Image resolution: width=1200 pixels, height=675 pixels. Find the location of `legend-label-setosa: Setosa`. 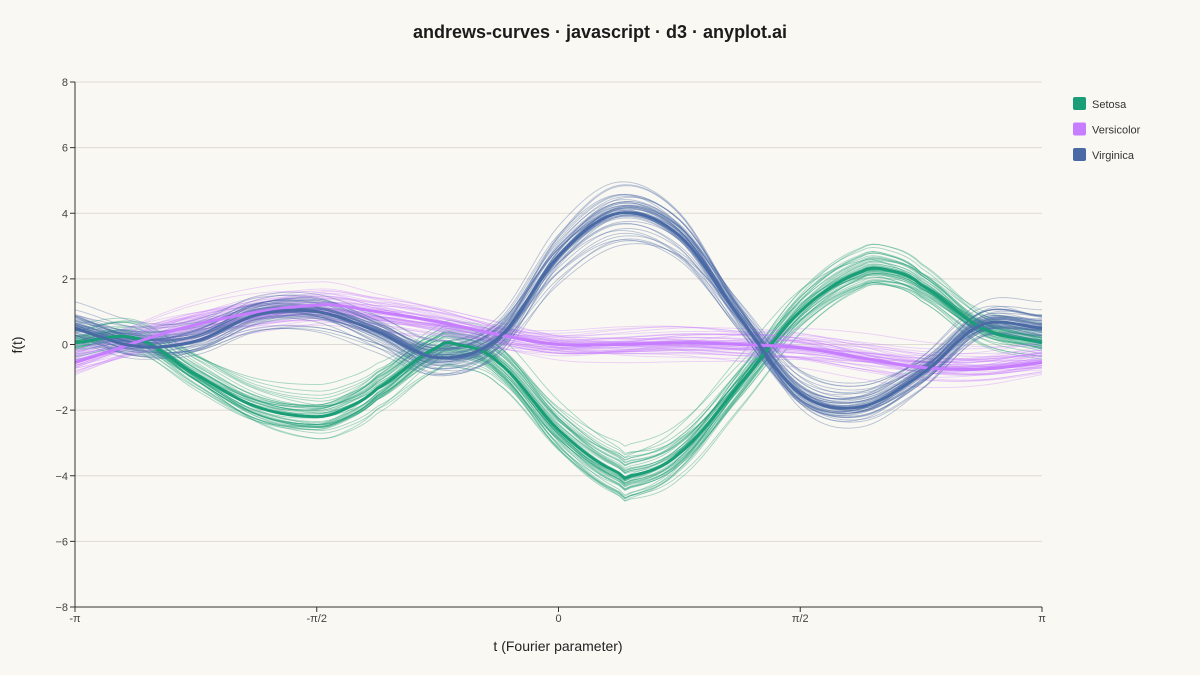

legend-label-setosa: Setosa is located at coordinates (1109, 105).